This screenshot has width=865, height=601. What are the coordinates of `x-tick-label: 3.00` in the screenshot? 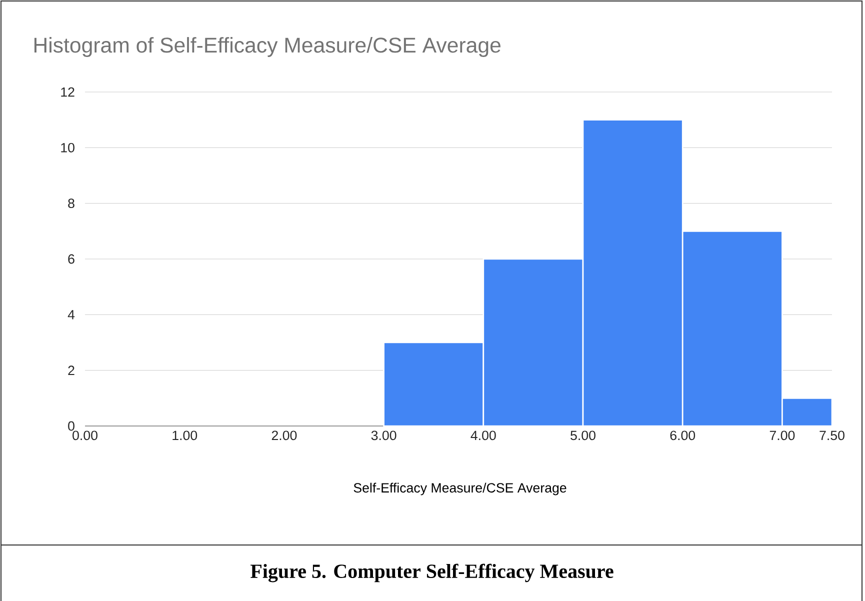 It's located at (383, 435).